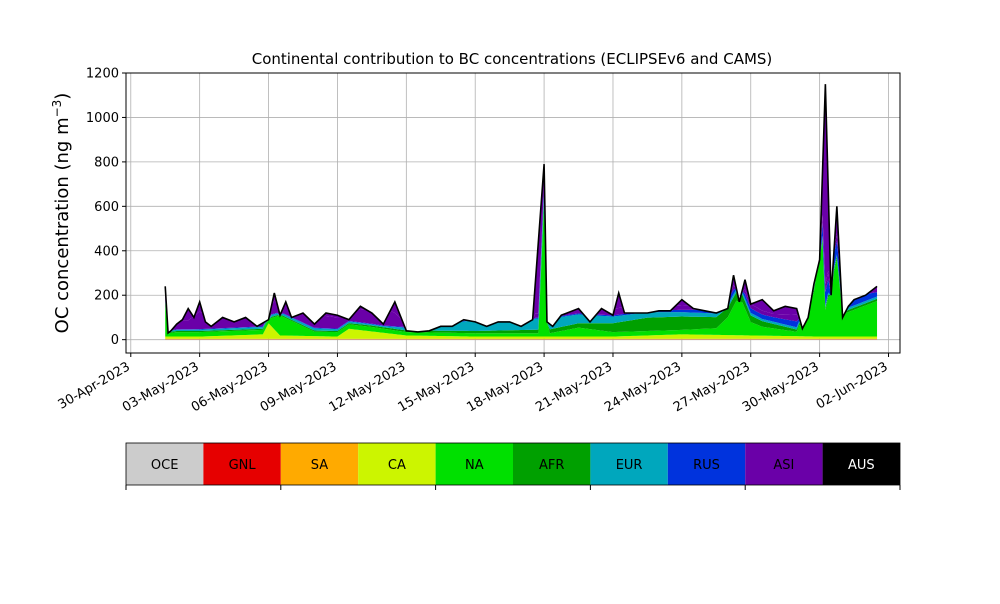 The height and width of the screenshot is (604, 1000). I want to click on y-tick-label: 0, so click(115, 340).